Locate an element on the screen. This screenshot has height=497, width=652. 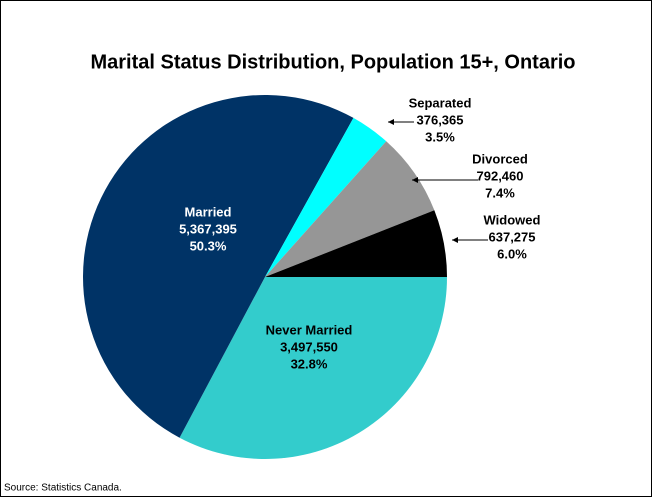
slice-label: 792,460 is located at coordinates (500, 175).